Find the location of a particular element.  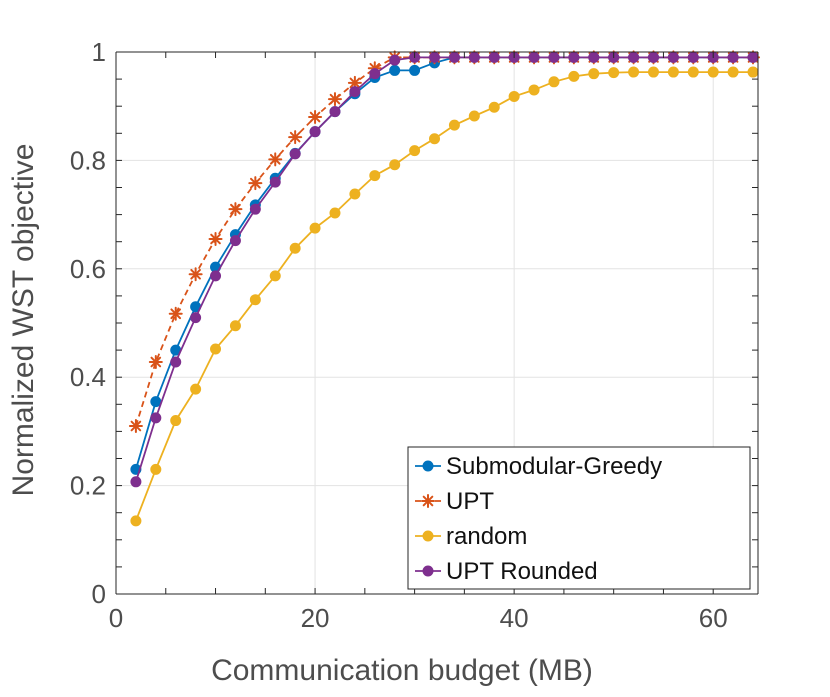

y-tick-label: 0 is located at coordinates (99, 594).